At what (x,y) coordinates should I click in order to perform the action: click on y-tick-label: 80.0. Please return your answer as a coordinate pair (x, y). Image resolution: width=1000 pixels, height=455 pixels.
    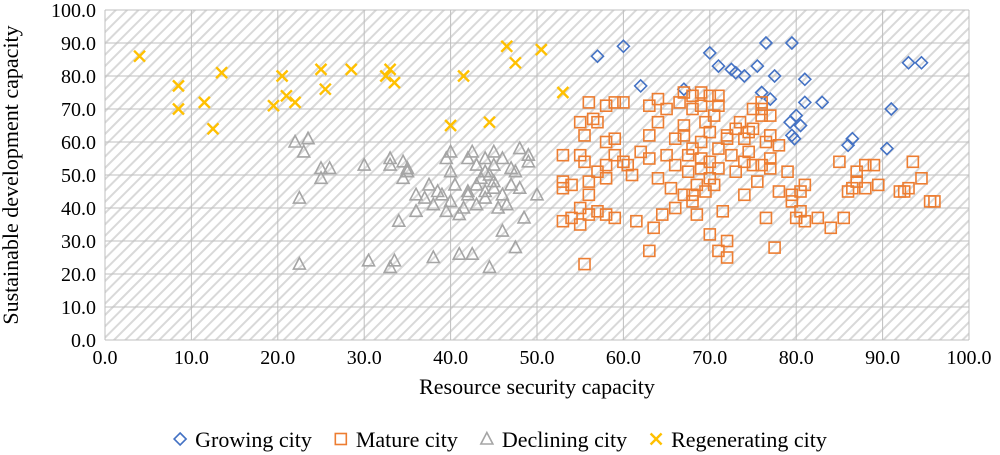
    Looking at the image, I should click on (78, 77).